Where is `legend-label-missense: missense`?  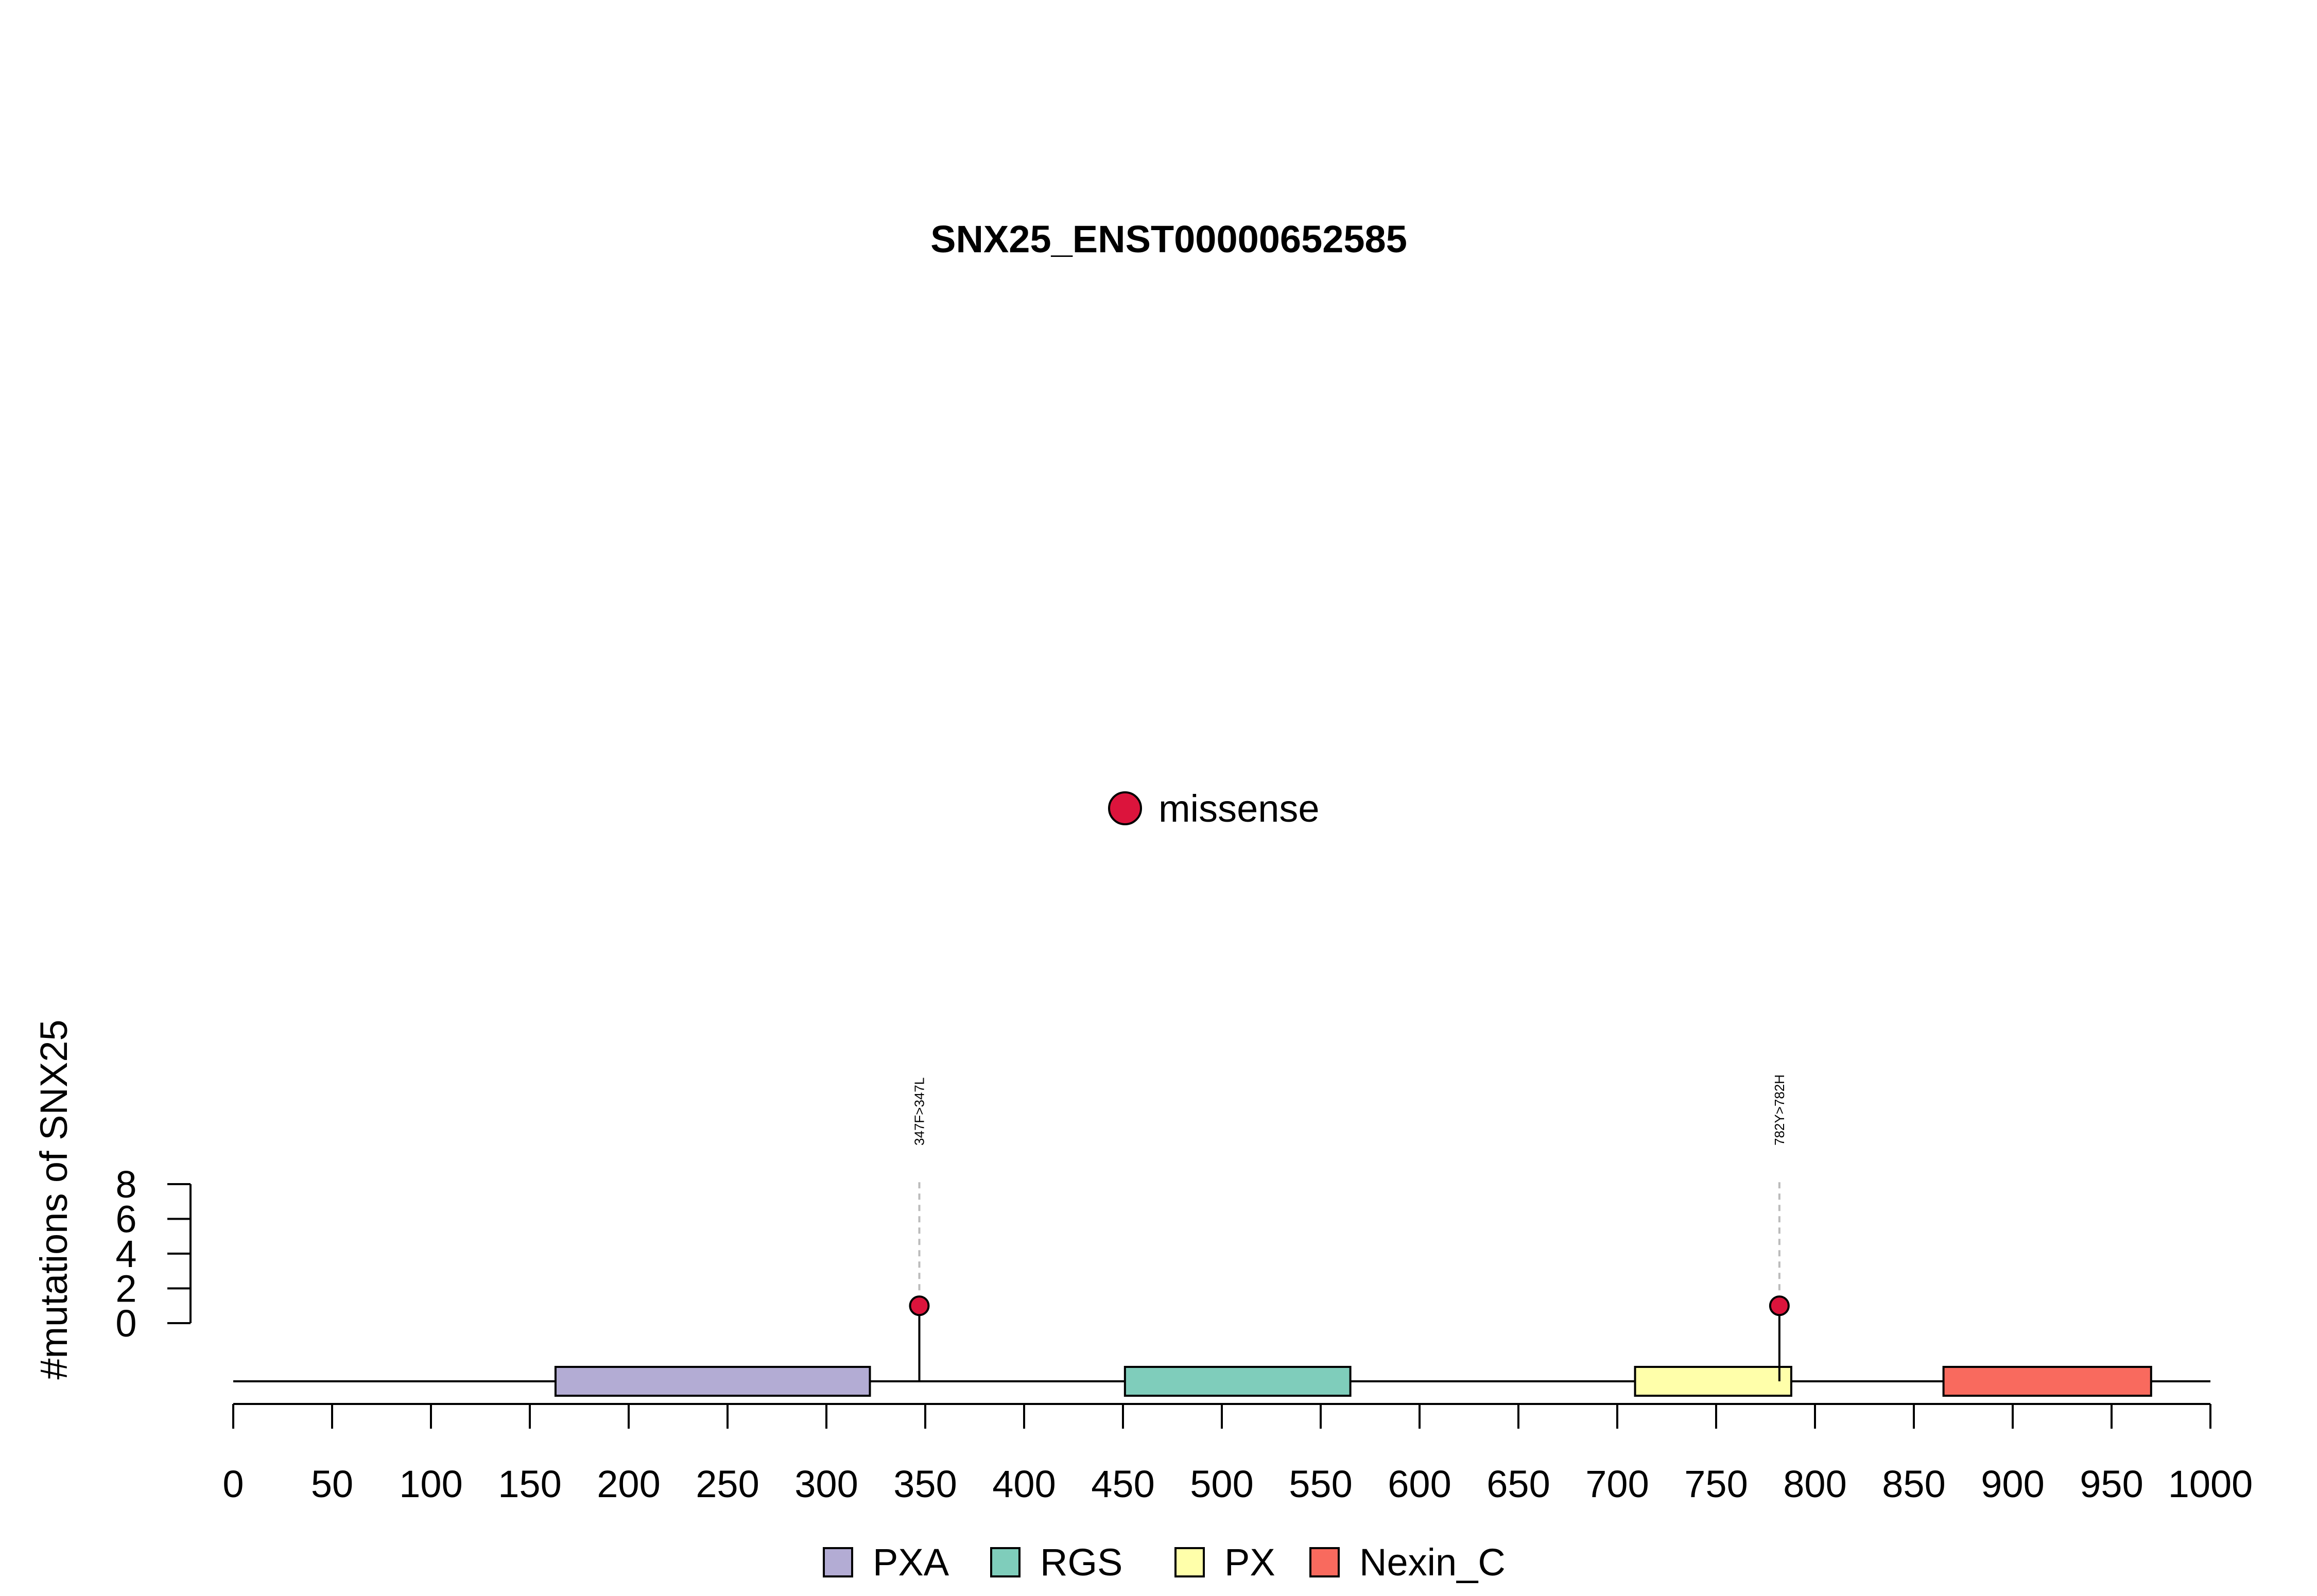 legend-label-missense: missense is located at coordinates (1239, 808).